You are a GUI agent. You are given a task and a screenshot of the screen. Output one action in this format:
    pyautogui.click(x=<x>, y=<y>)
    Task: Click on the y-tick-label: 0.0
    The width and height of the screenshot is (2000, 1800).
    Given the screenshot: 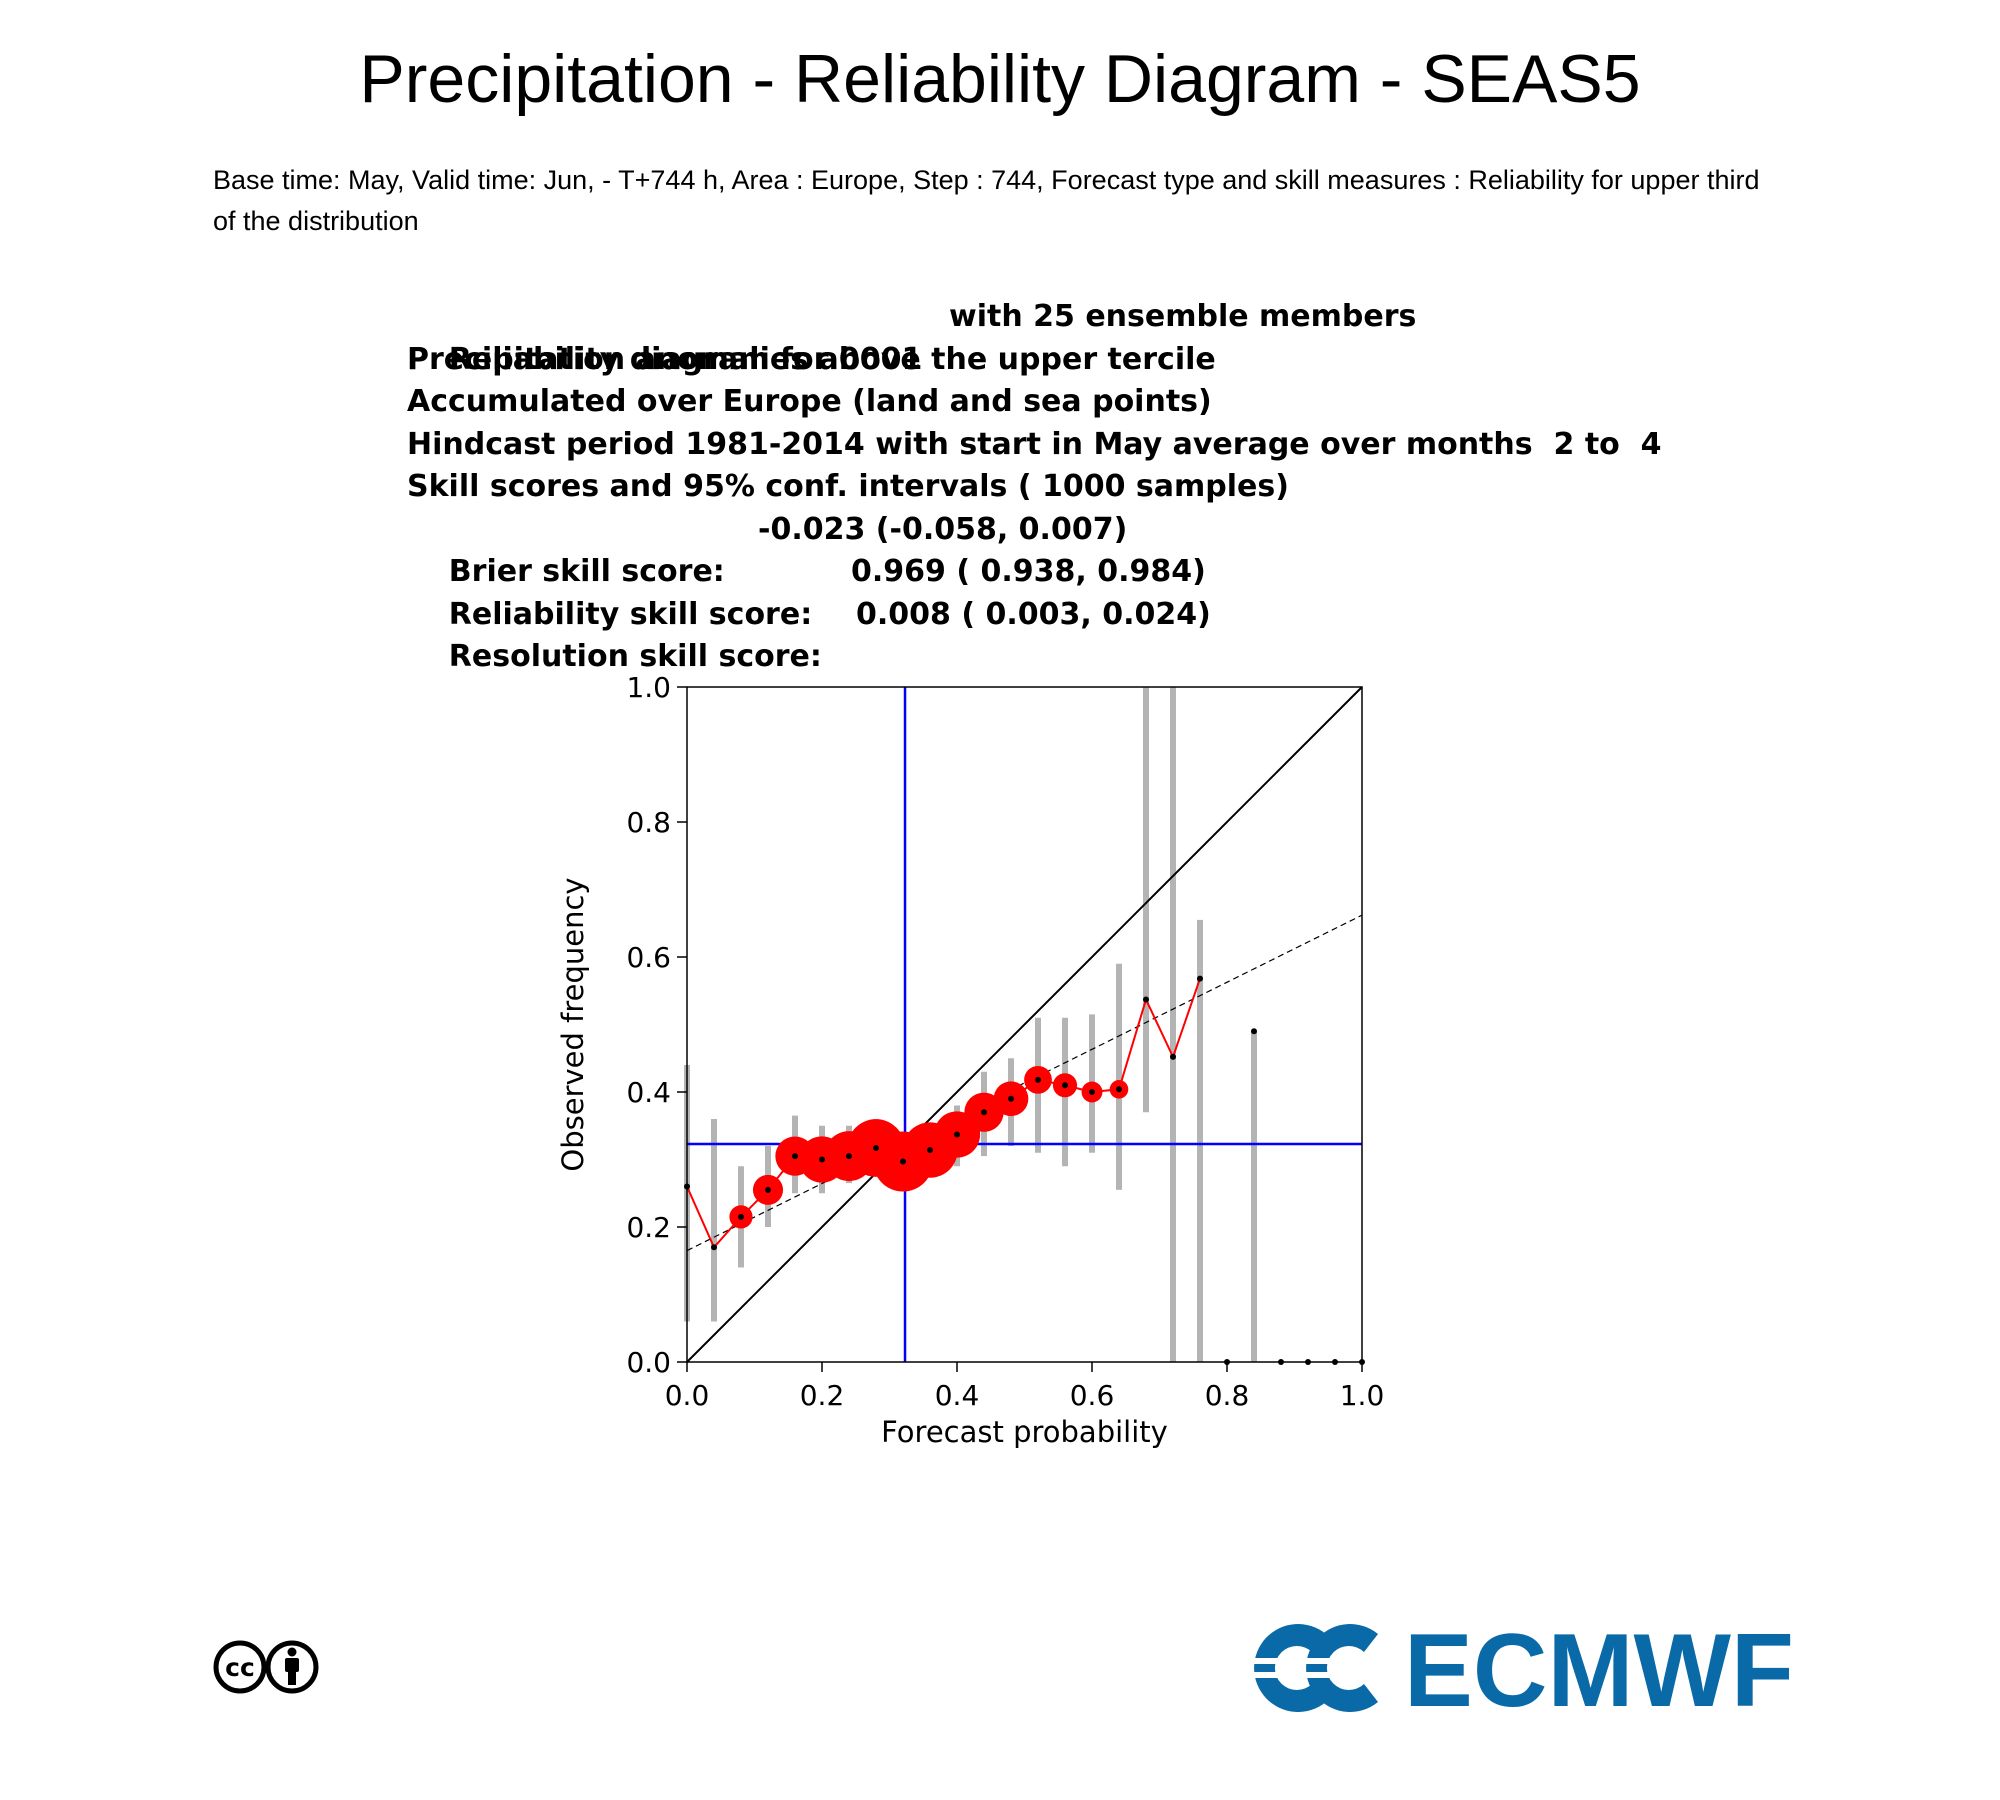 What is the action you would take?
    pyautogui.click(x=648, y=1362)
    